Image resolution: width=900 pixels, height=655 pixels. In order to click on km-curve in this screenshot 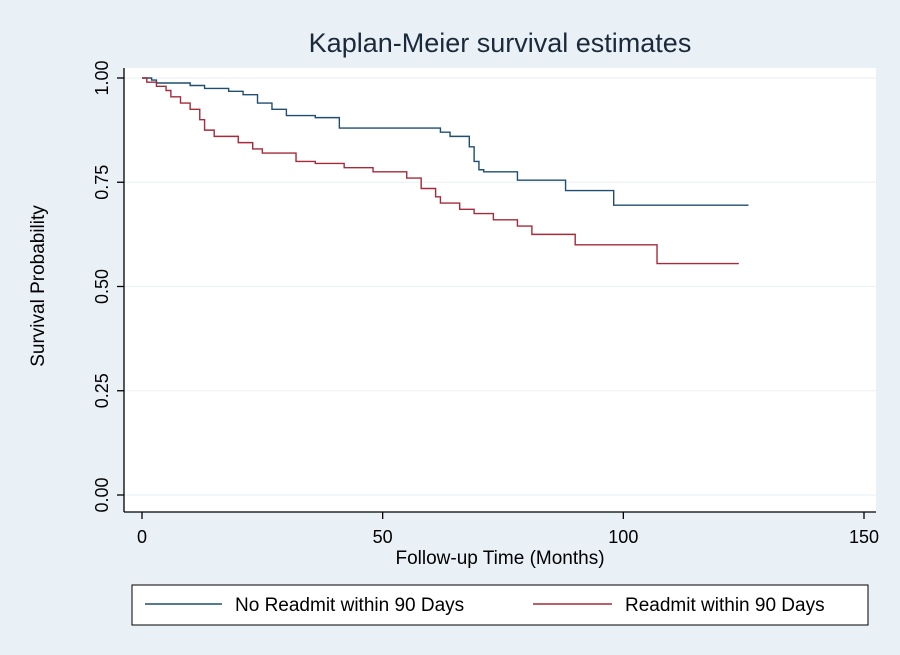, I will do `click(445, 141)`.